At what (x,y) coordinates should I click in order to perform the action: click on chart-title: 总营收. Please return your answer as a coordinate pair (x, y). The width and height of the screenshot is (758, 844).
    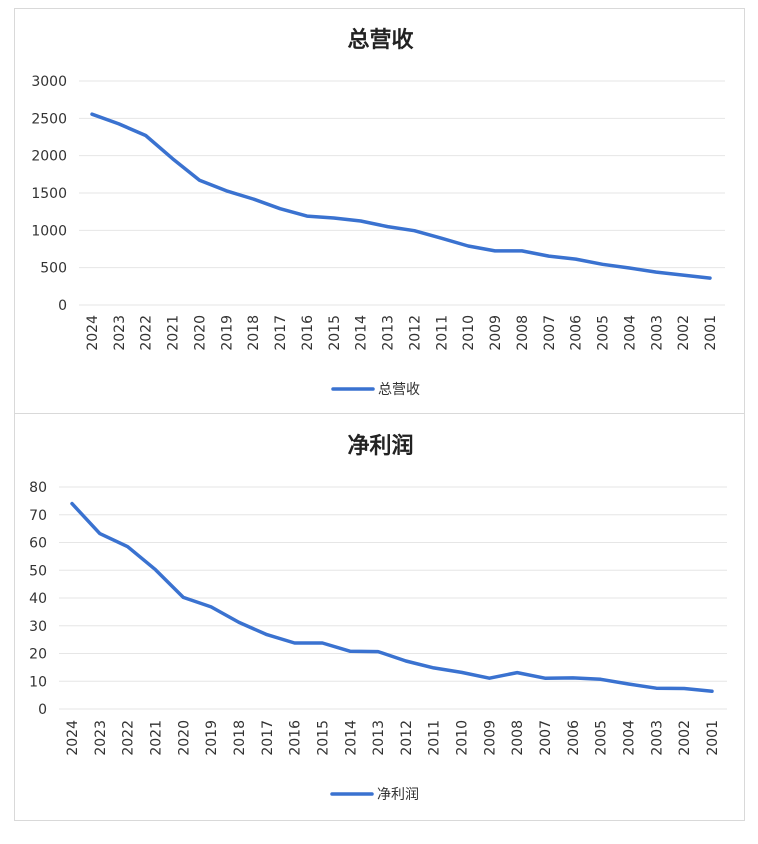
    Looking at the image, I should click on (380, 40).